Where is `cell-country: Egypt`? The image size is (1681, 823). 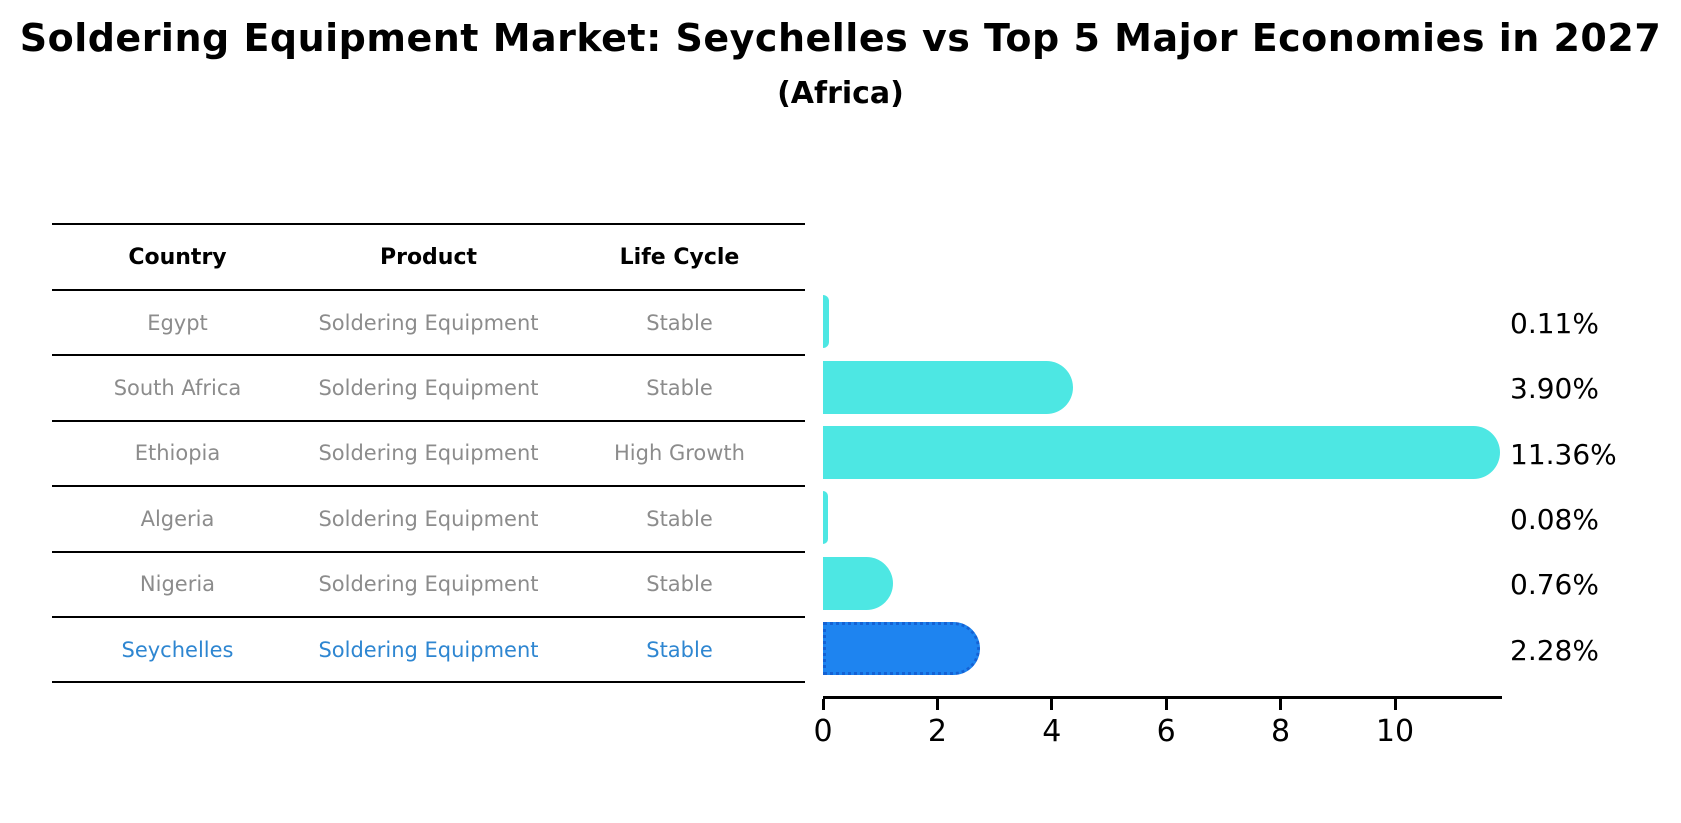 cell-country: Egypt is located at coordinates (177, 322).